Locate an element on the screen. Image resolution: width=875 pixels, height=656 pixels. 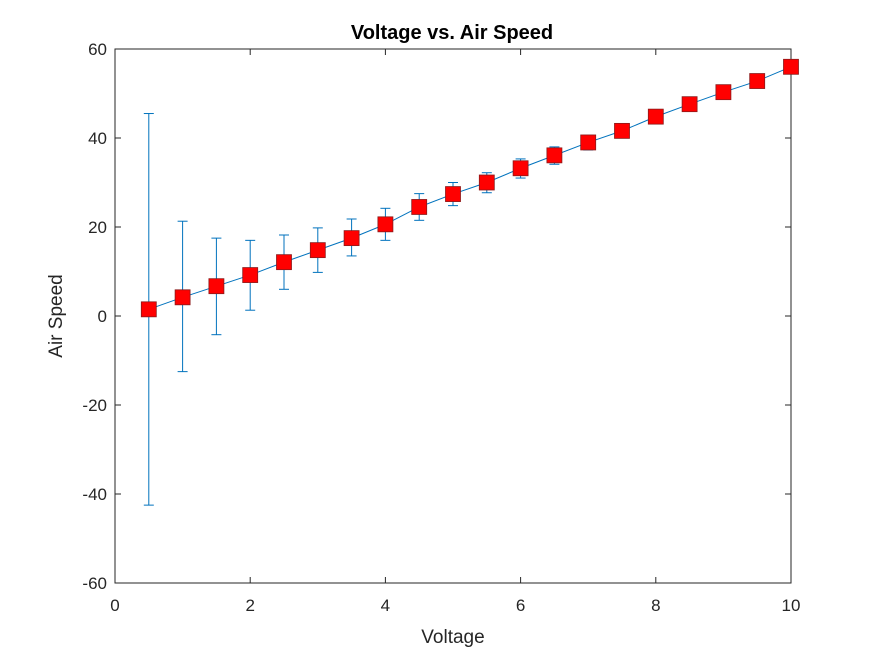
x-tick-label: 4 is located at coordinates (385, 605).